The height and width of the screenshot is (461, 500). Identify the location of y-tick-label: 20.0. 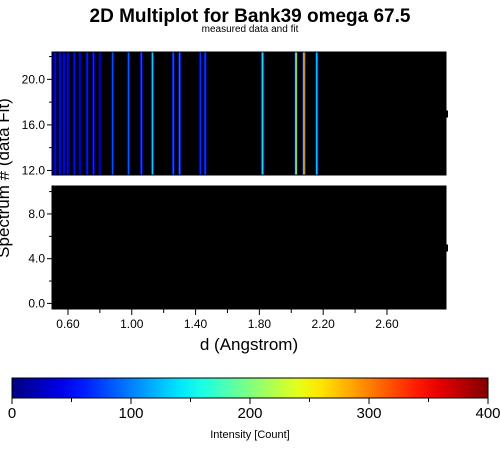
(34, 79).